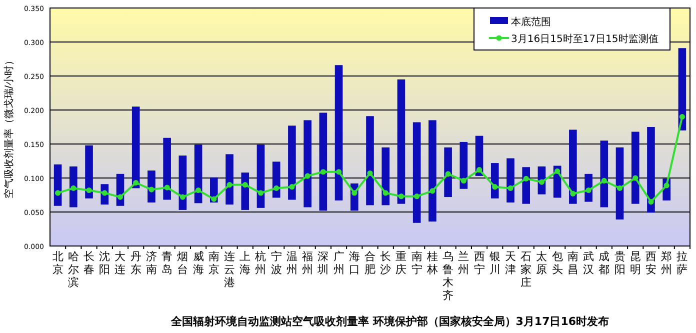 Image resolution: width=696 pixels, height=333 pixels. What do you see at coordinates (572, 263) in the screenshot?
I see `x-tick-label: 南昌` at bounding box center [572, 263].